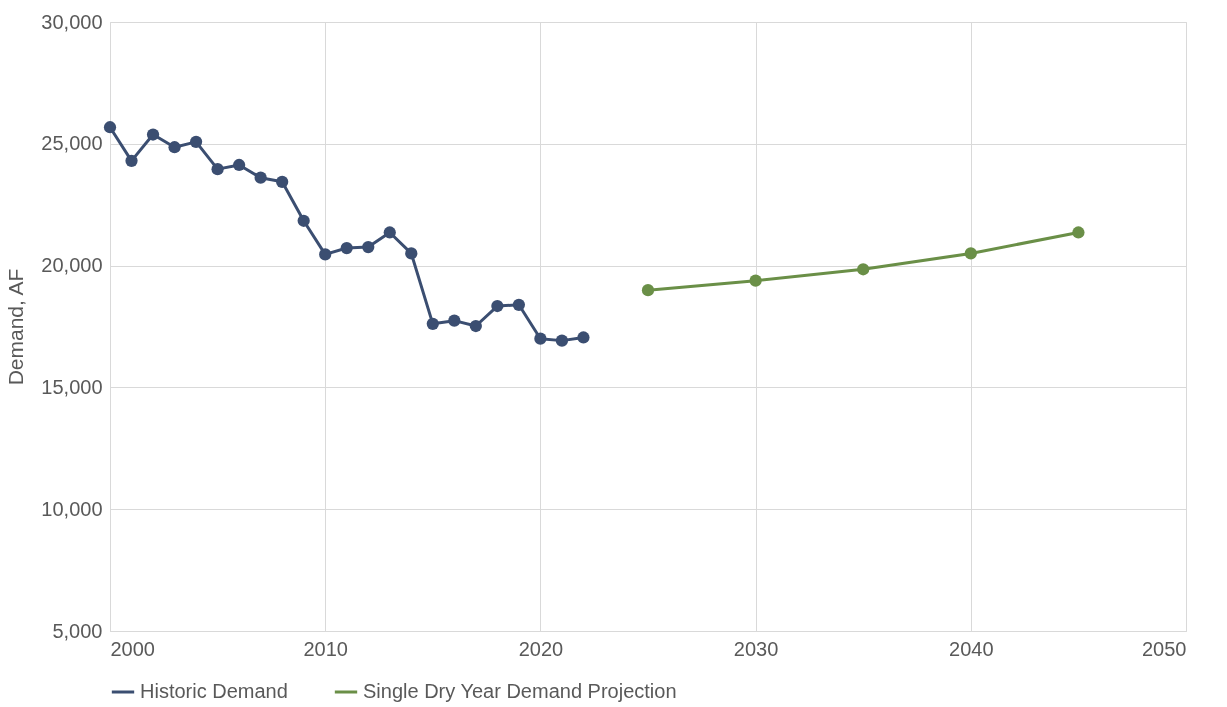  What do you see at coordinates (541, 648) in the screenshot?
I see `x-tick-label: 2020` at bounding box center [541, 648].